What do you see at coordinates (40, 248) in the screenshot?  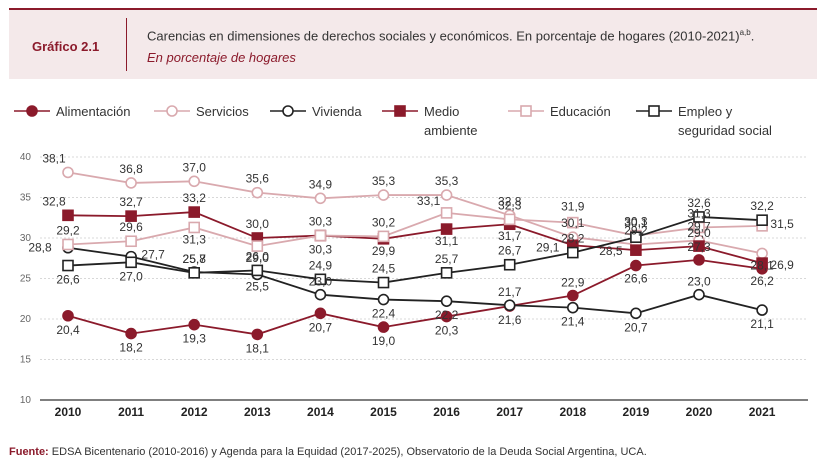 I see `series-2-label-0: 28,8` at bounding box center [40, 248].